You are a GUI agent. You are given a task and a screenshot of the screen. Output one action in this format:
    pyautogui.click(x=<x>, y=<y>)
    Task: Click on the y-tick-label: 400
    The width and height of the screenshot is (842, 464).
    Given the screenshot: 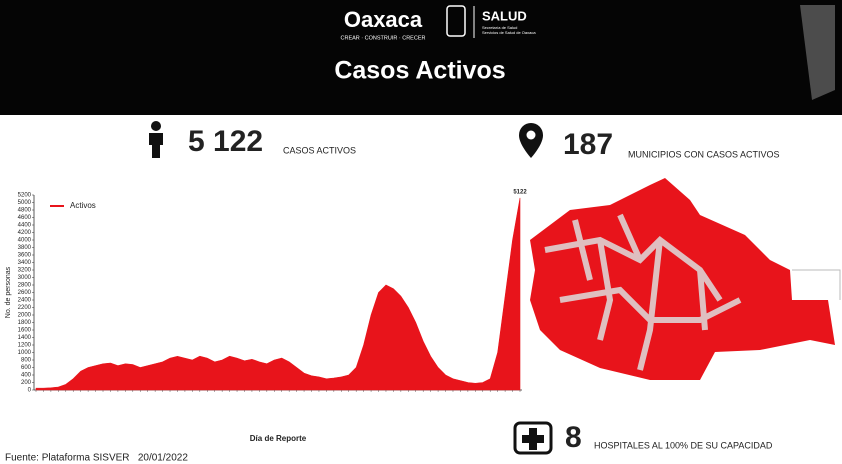 What is the action you would take?
    pyautogui.click(x=26, y=376)
    